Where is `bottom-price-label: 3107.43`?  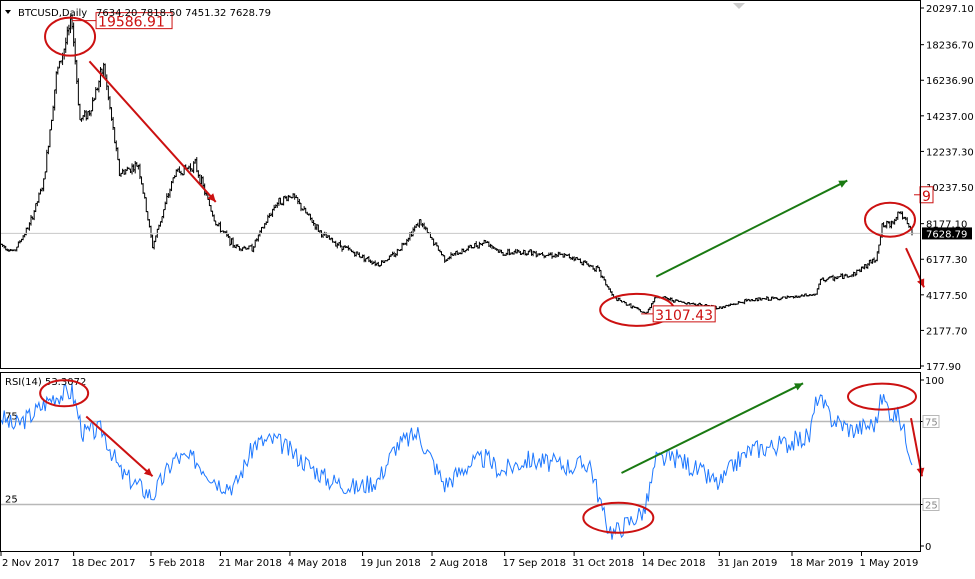 bottom-price-label: 3107.43 is located at coordinates (684, 316).